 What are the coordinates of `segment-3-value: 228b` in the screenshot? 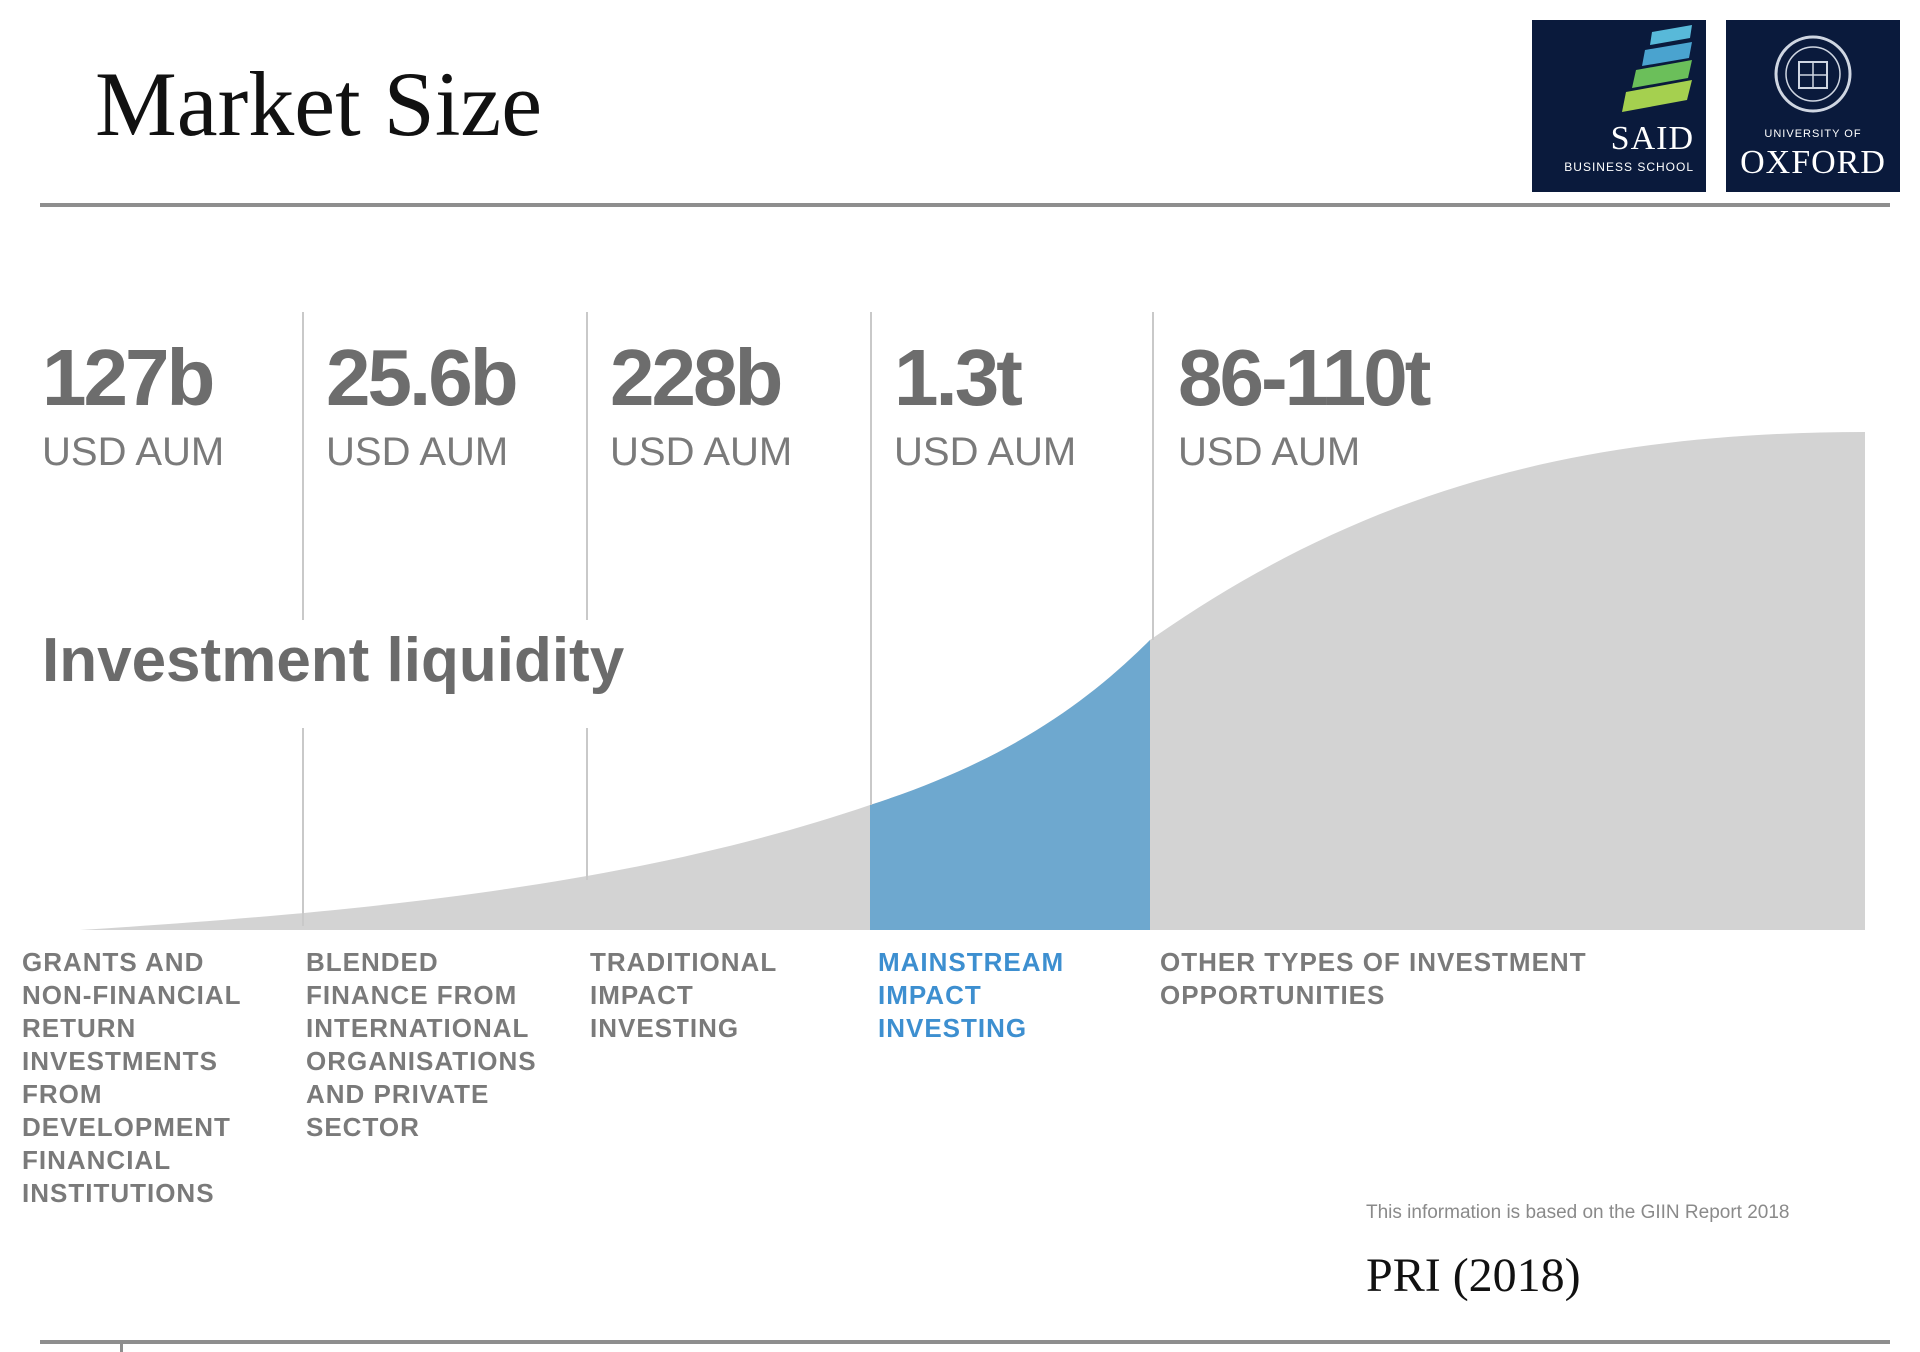 It's located at (696, 377).